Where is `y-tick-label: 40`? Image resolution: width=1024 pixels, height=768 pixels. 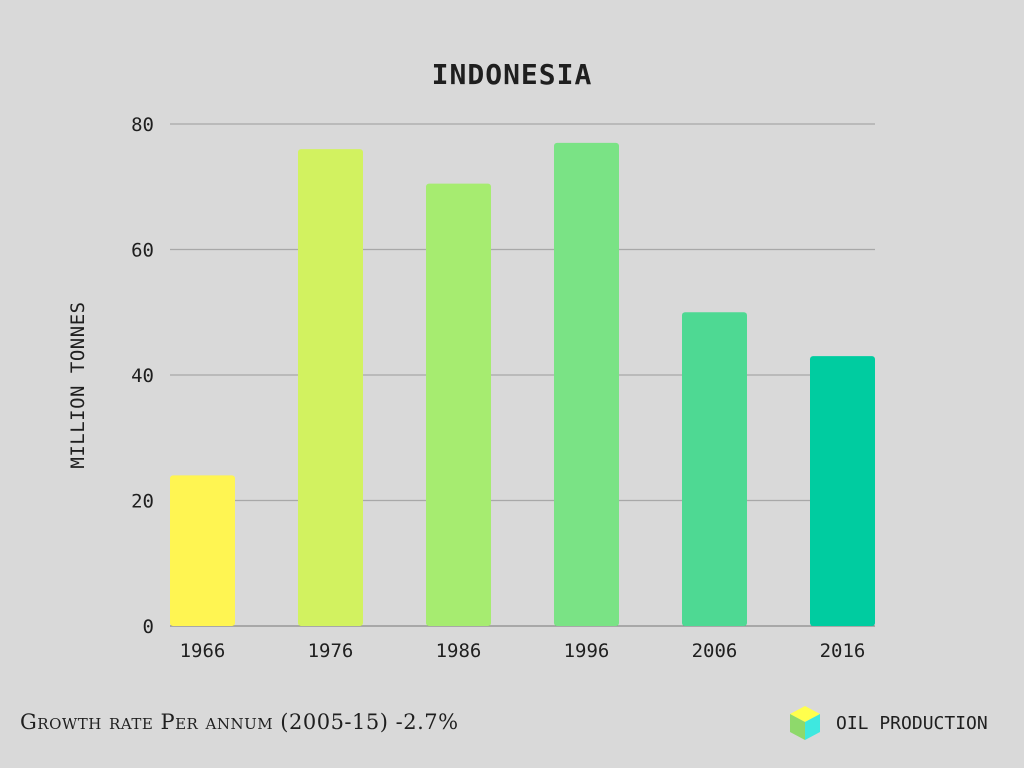 y-tick-label: 40 is located at coordinates (142, 376).